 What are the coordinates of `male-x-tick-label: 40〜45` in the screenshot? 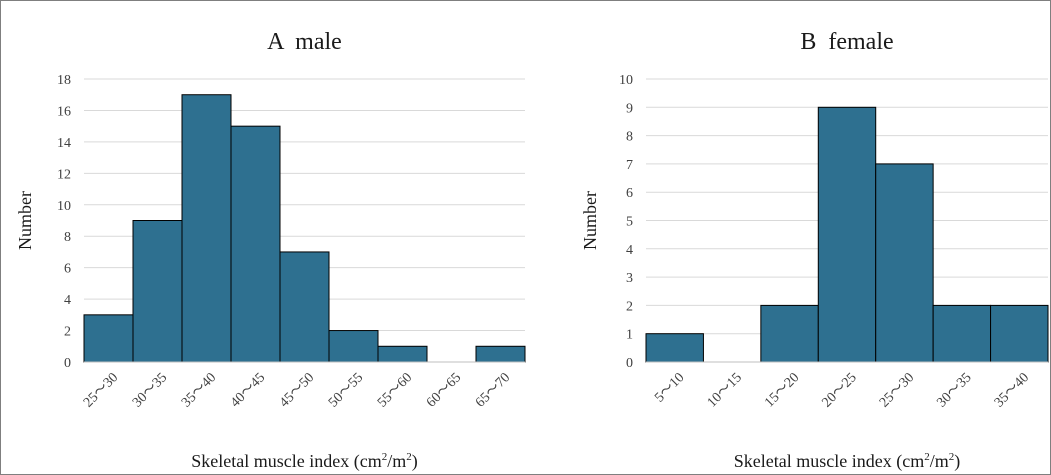 It's located at (248, 390).